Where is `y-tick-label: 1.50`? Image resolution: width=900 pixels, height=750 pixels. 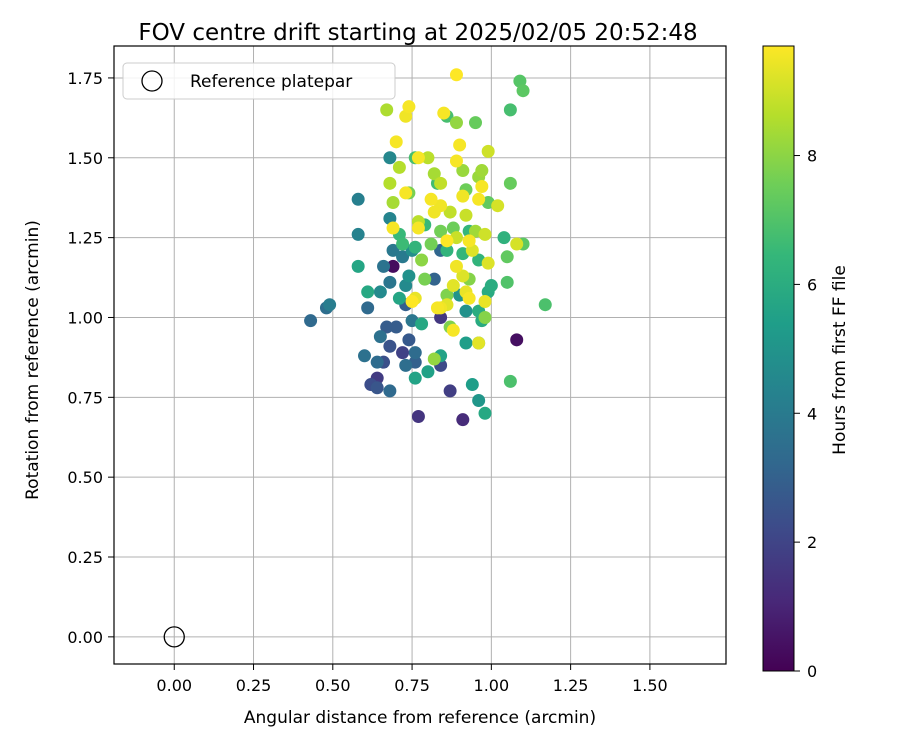 y-tick-label: 1.50 is located at coordinates (85, 158).